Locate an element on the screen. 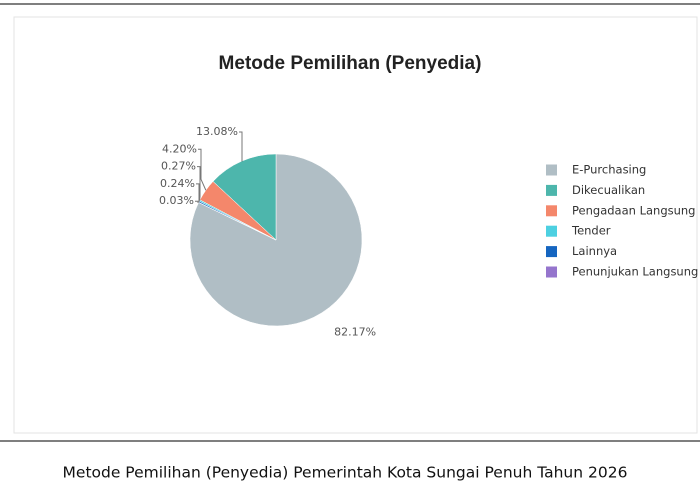 Image resolution: width=700 pixels, height=500 pixels. legend-label: Dikecualikan is located at coordinates (608, 190).